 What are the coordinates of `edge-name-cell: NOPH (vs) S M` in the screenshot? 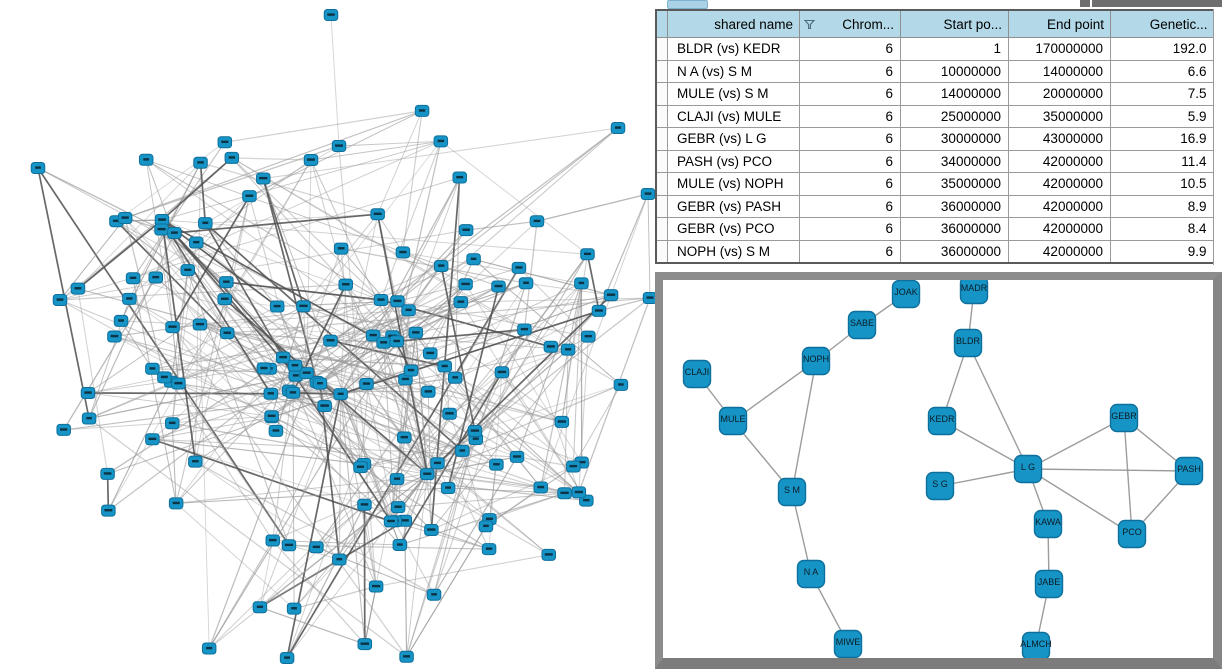 It's located at (733, 251).